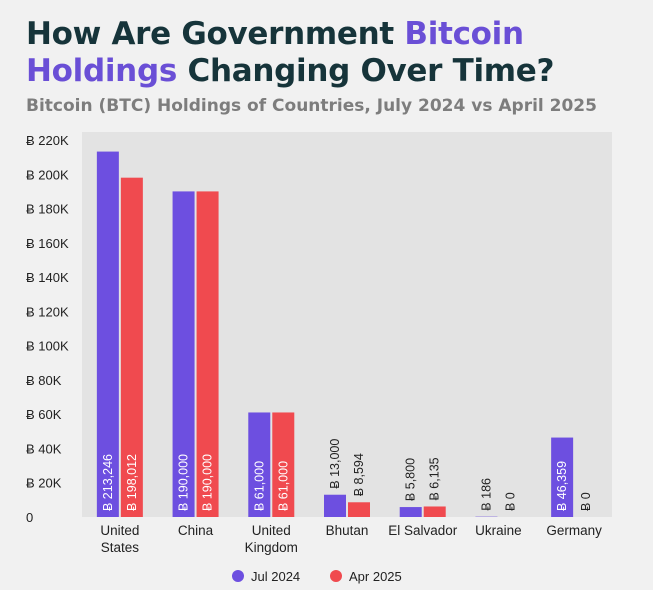 This screenshot has width=653, height=590. What do you see at coordinates (435, 478) in the screenshot?
I see `data-label: Ƀ 6,135` at bounding box center [435, 478].